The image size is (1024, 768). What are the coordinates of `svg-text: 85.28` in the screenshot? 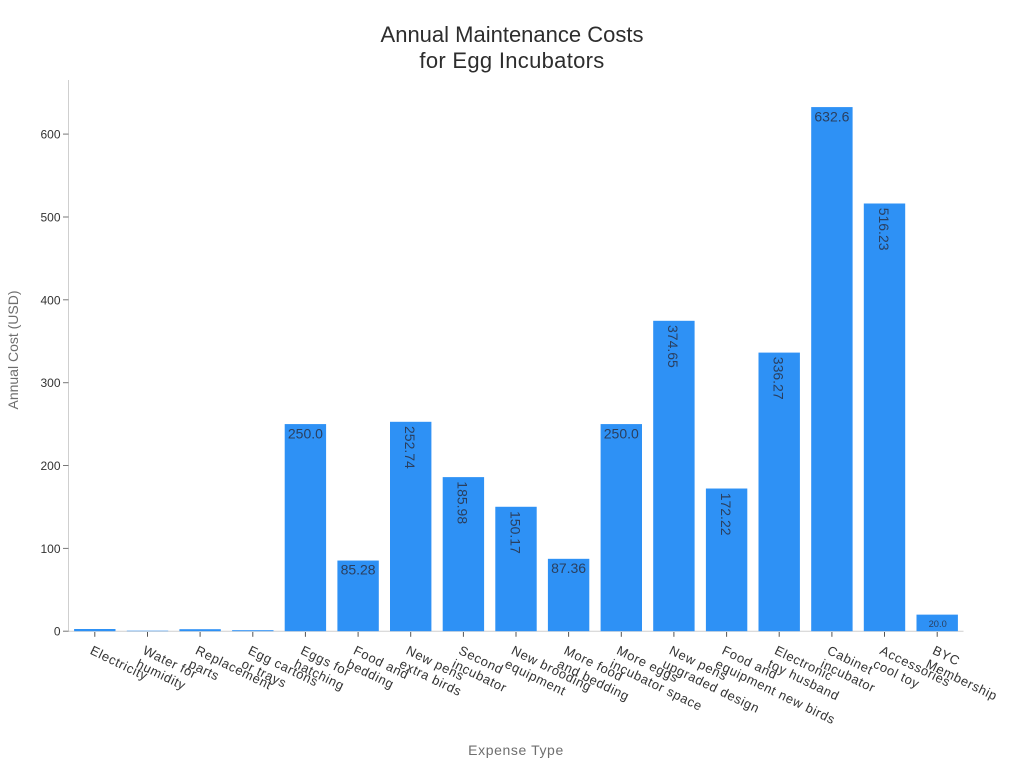 It's located at (358, 570).